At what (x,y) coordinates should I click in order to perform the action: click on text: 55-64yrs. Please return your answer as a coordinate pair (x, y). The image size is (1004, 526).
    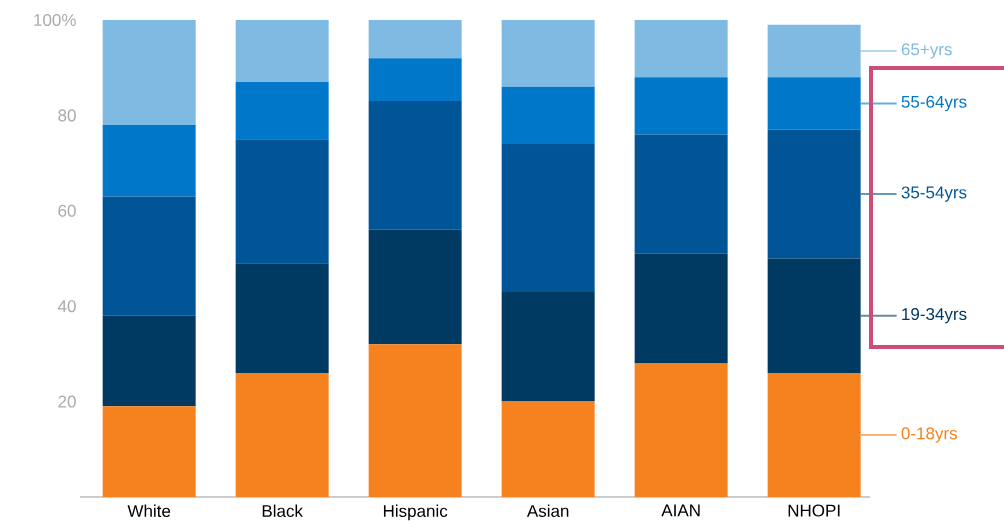
    Looking at the image, I should click on (934, 103).